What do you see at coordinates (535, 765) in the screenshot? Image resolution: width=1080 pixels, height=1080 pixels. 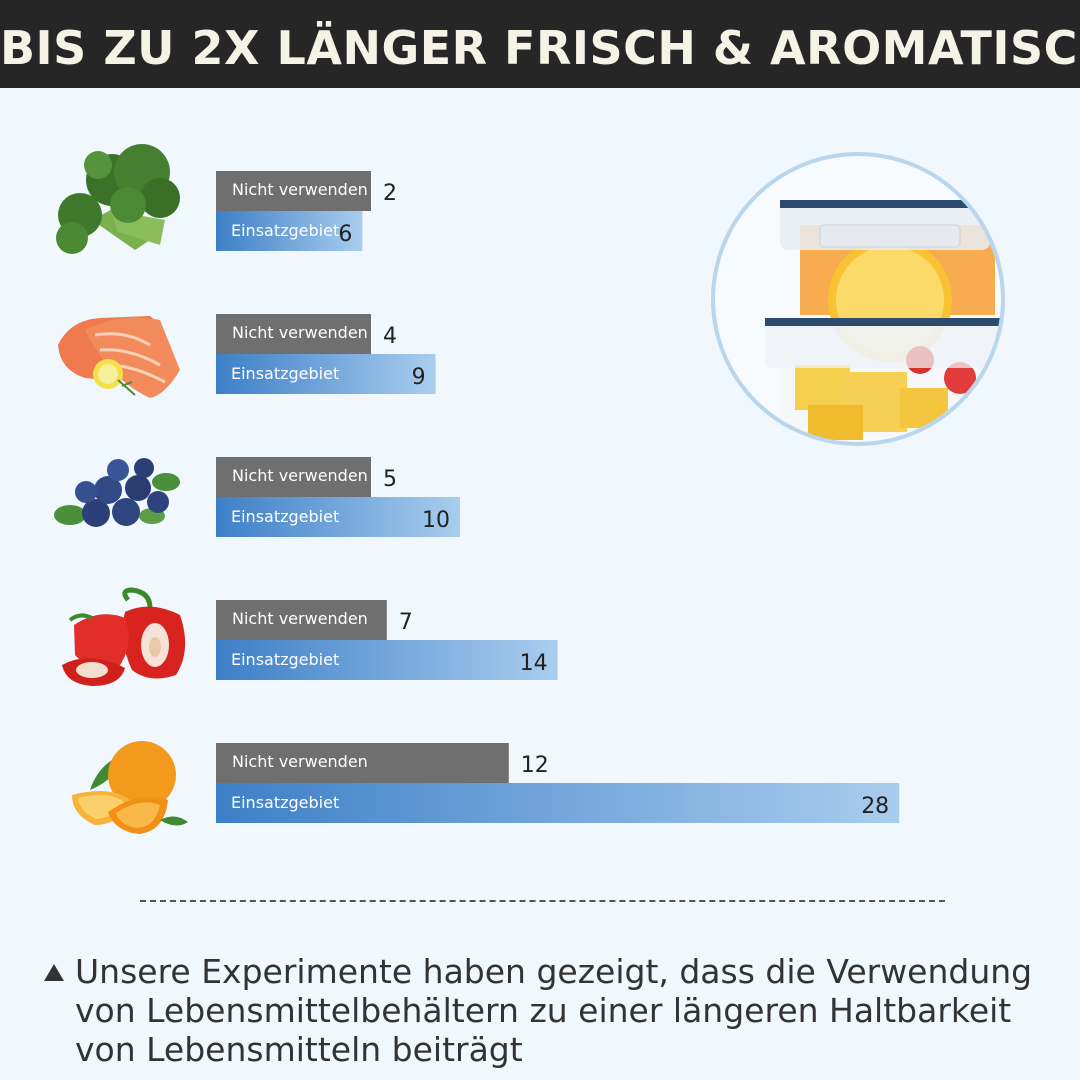 I see `bar-value-label: 12` at bounding box center [535, 765].